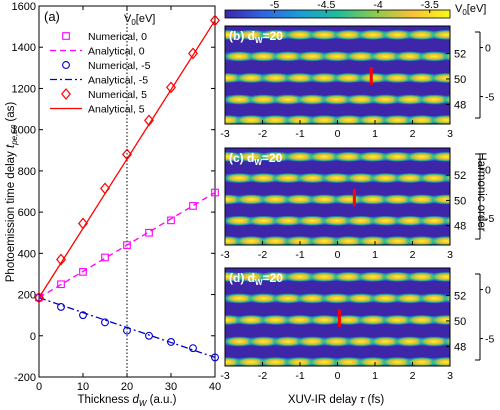 The height and width of the screenshot is (410, 500). What do you see at coordinates (127, 401) in the screenshot?
I see `x-axis-label: Thickness dW (a.u.)` at bounding box center [127, 401].